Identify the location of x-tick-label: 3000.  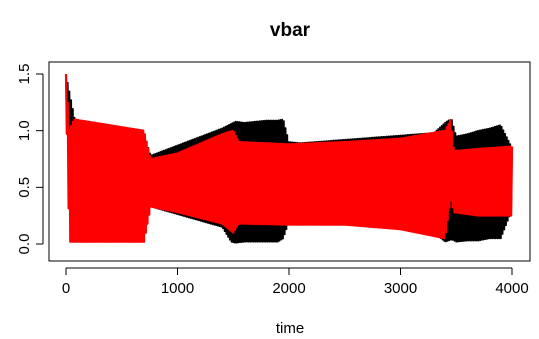
(400, 288).